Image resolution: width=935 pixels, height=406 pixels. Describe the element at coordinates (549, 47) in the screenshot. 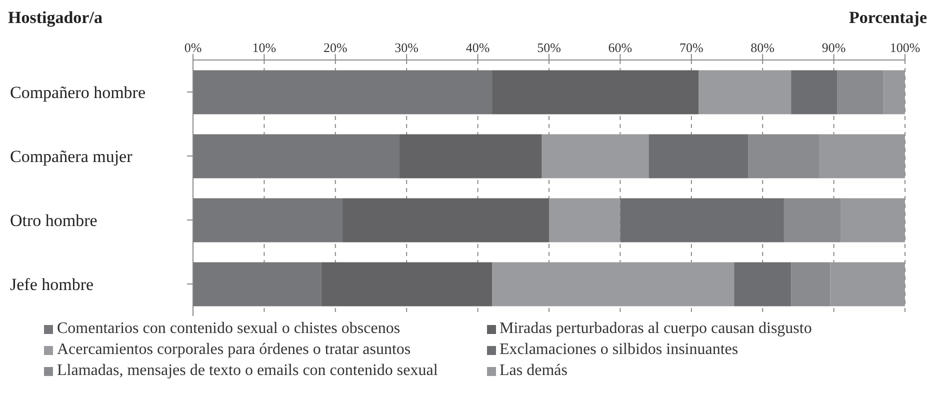

I see `x-tick-label: 50%` at that location.